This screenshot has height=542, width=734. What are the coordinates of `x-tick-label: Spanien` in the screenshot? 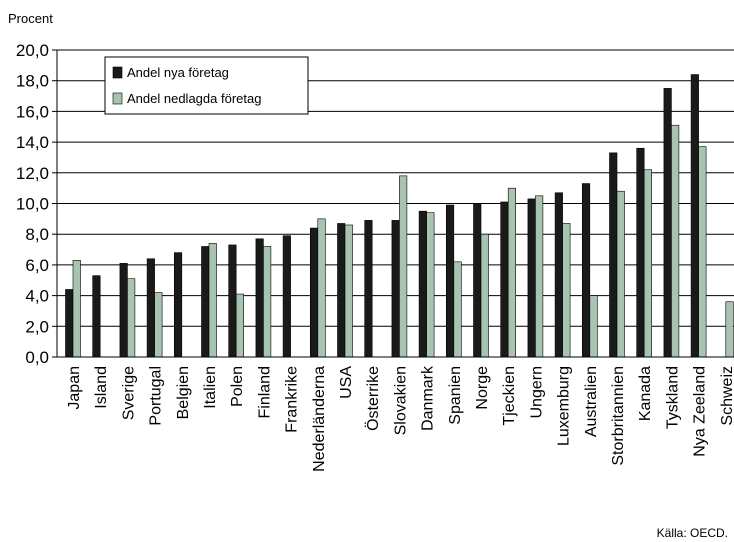 It's located at (455, 395).